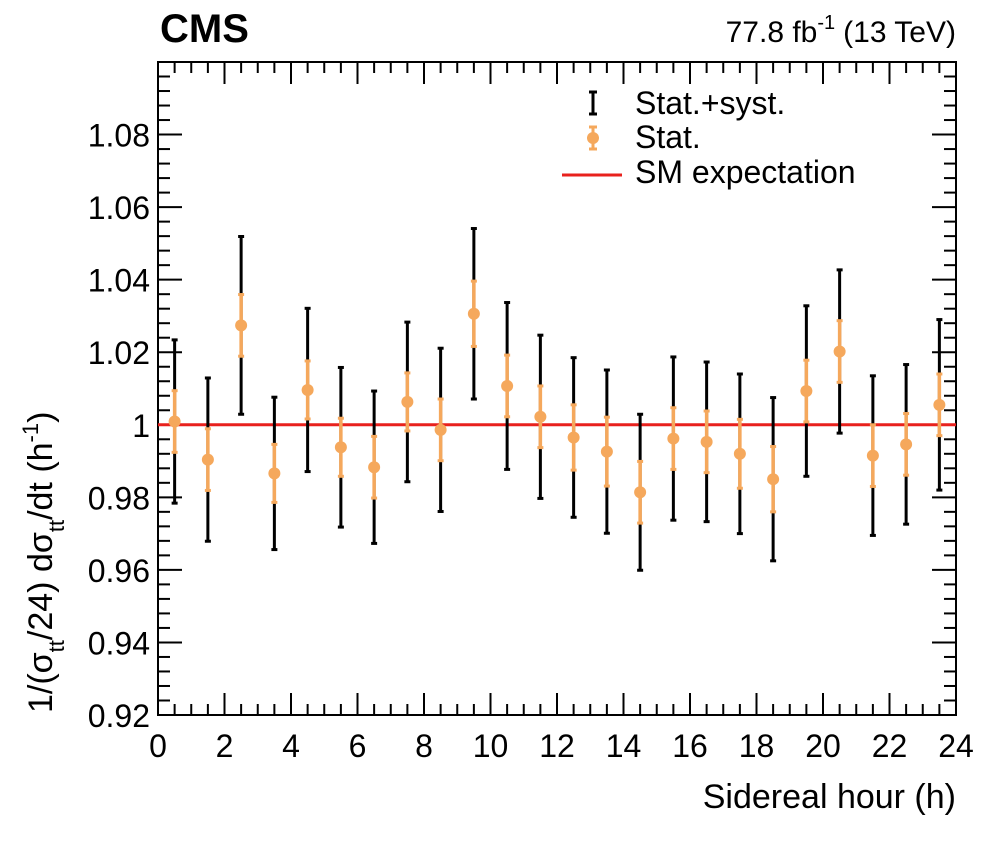 This screenshot has width=997, height=842. I want to click on lumi-value: 77.8 fb, so click(772, 32).